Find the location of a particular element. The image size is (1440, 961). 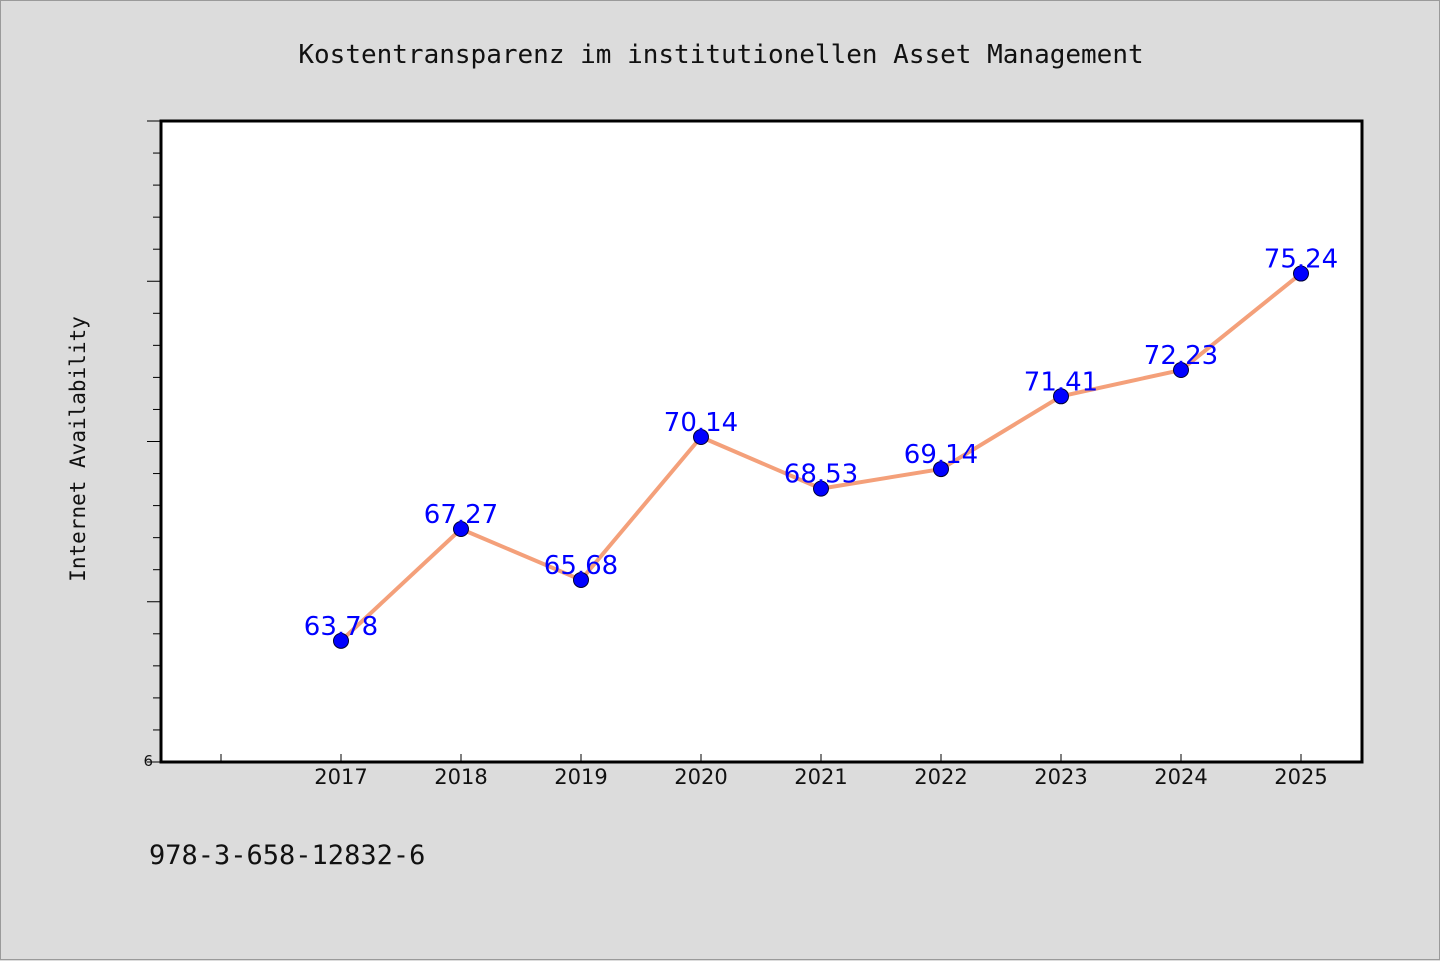

data-label: 68.53 is located at coordinates (821, 475).